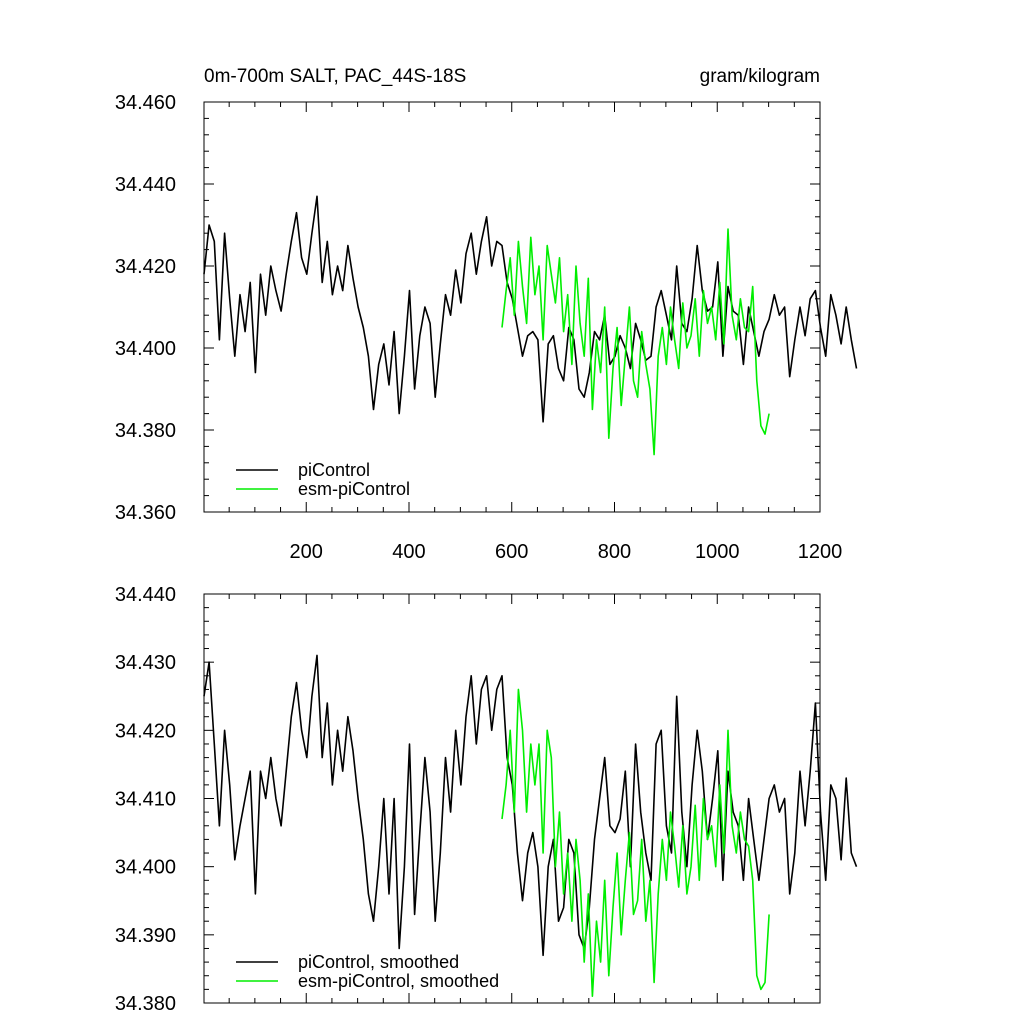 The height and width of the screenshot is (1024, 1024). I want to click on chart-title: 0m-700m SALT, PAC_44S-18S, so click(335, 76).